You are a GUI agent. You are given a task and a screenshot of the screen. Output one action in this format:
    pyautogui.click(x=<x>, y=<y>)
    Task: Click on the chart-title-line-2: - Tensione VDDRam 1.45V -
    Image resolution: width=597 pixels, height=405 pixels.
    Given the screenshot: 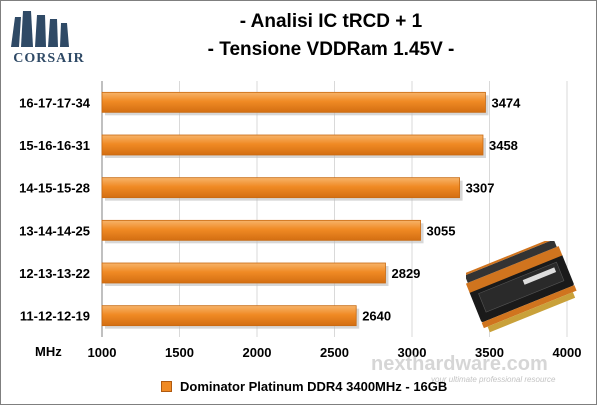 What is the action you would take?
    pyautogui.click(x=331, y=49)
    